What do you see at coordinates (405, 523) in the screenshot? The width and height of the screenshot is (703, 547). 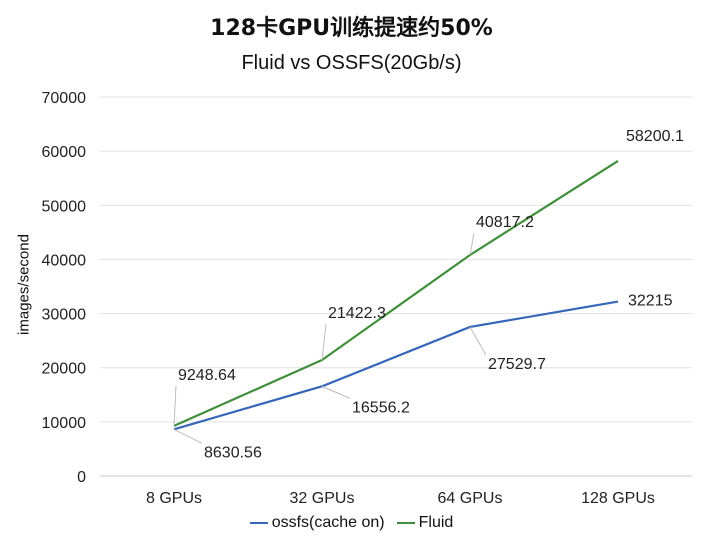 I see `legend-swatch-fluid` at bounding box center [405, 523].